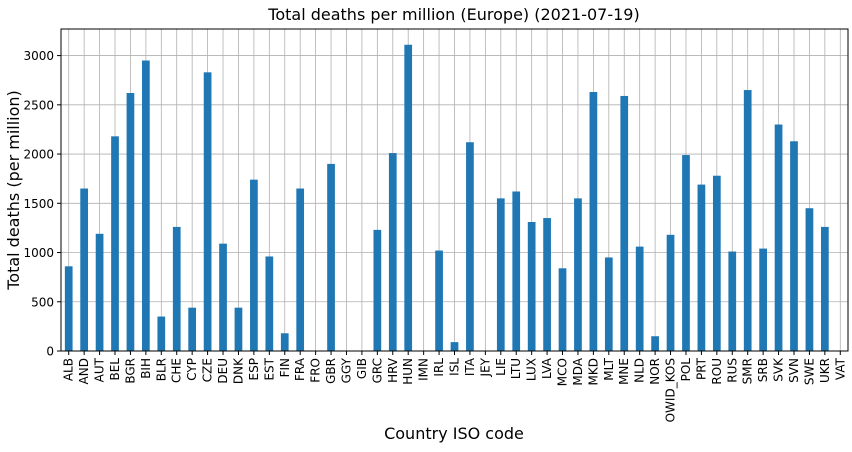  Describe the element at coordinates (840, 368) in the screenshot. I see `x-tick-label: VAT` at that location.